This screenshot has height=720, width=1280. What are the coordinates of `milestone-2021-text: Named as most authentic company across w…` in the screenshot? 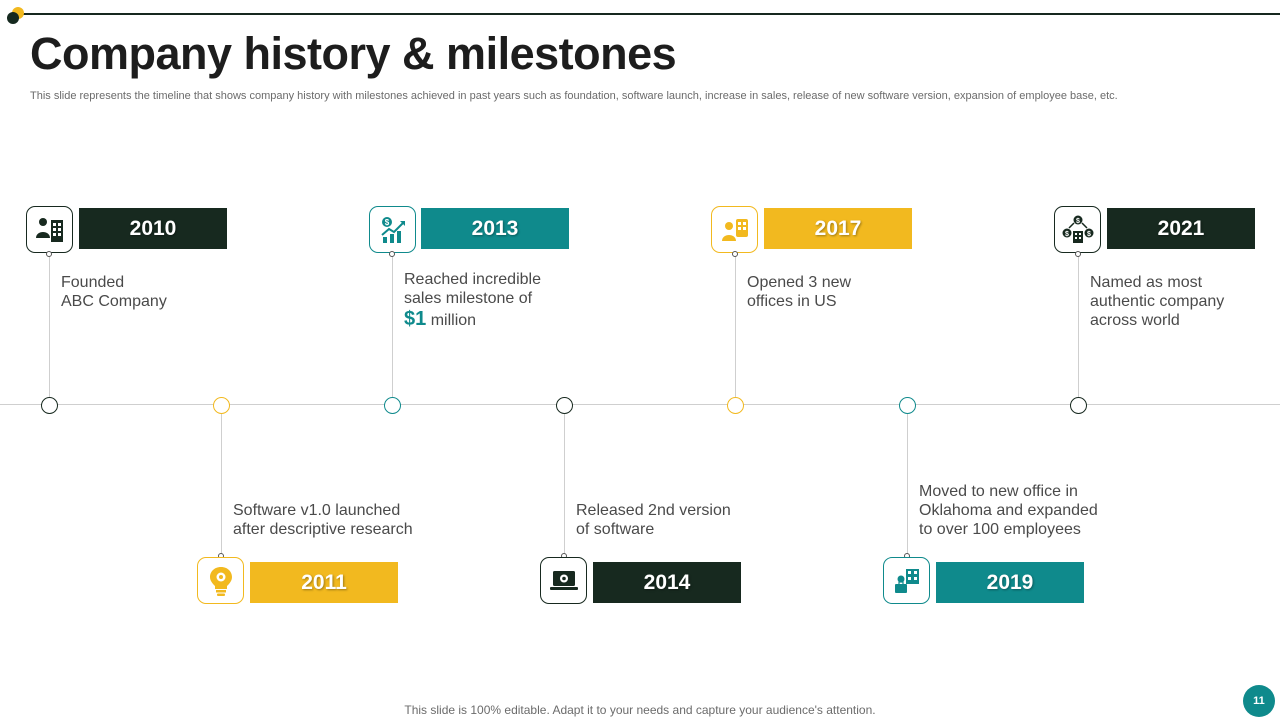 It's located at (1157, 301).